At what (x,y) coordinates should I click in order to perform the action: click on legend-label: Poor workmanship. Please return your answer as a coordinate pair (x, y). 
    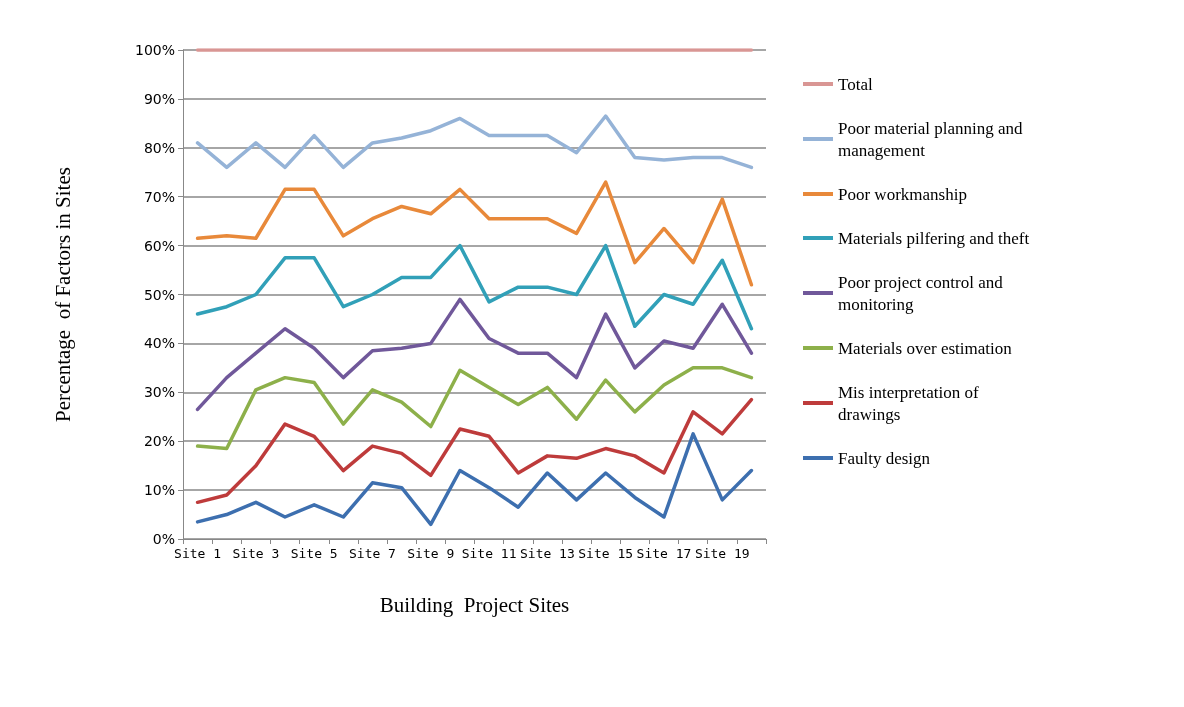
    Looking at the image, I should click on (902, 194).